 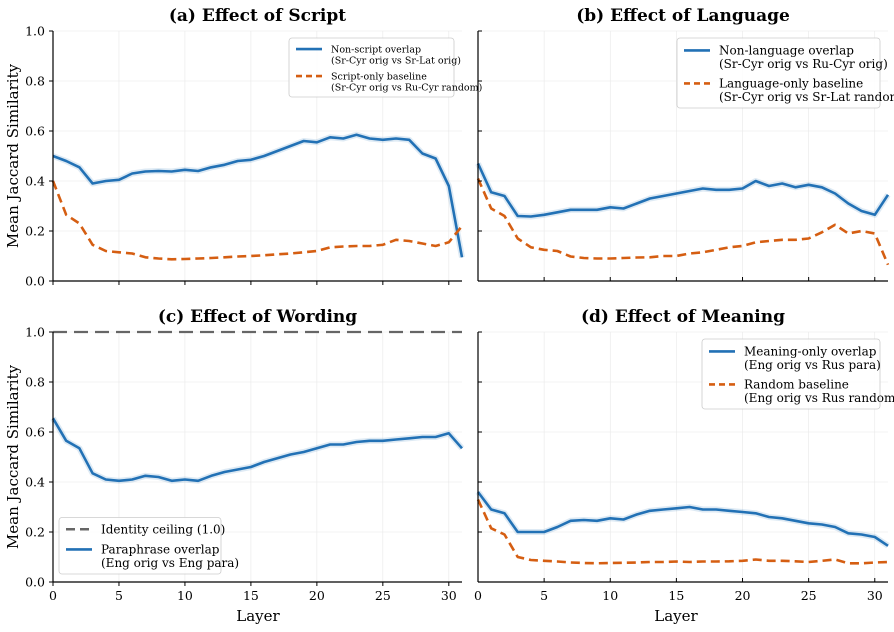 I want to click on panel-title: (b) Effect of Language, so click(x=683, y=16).